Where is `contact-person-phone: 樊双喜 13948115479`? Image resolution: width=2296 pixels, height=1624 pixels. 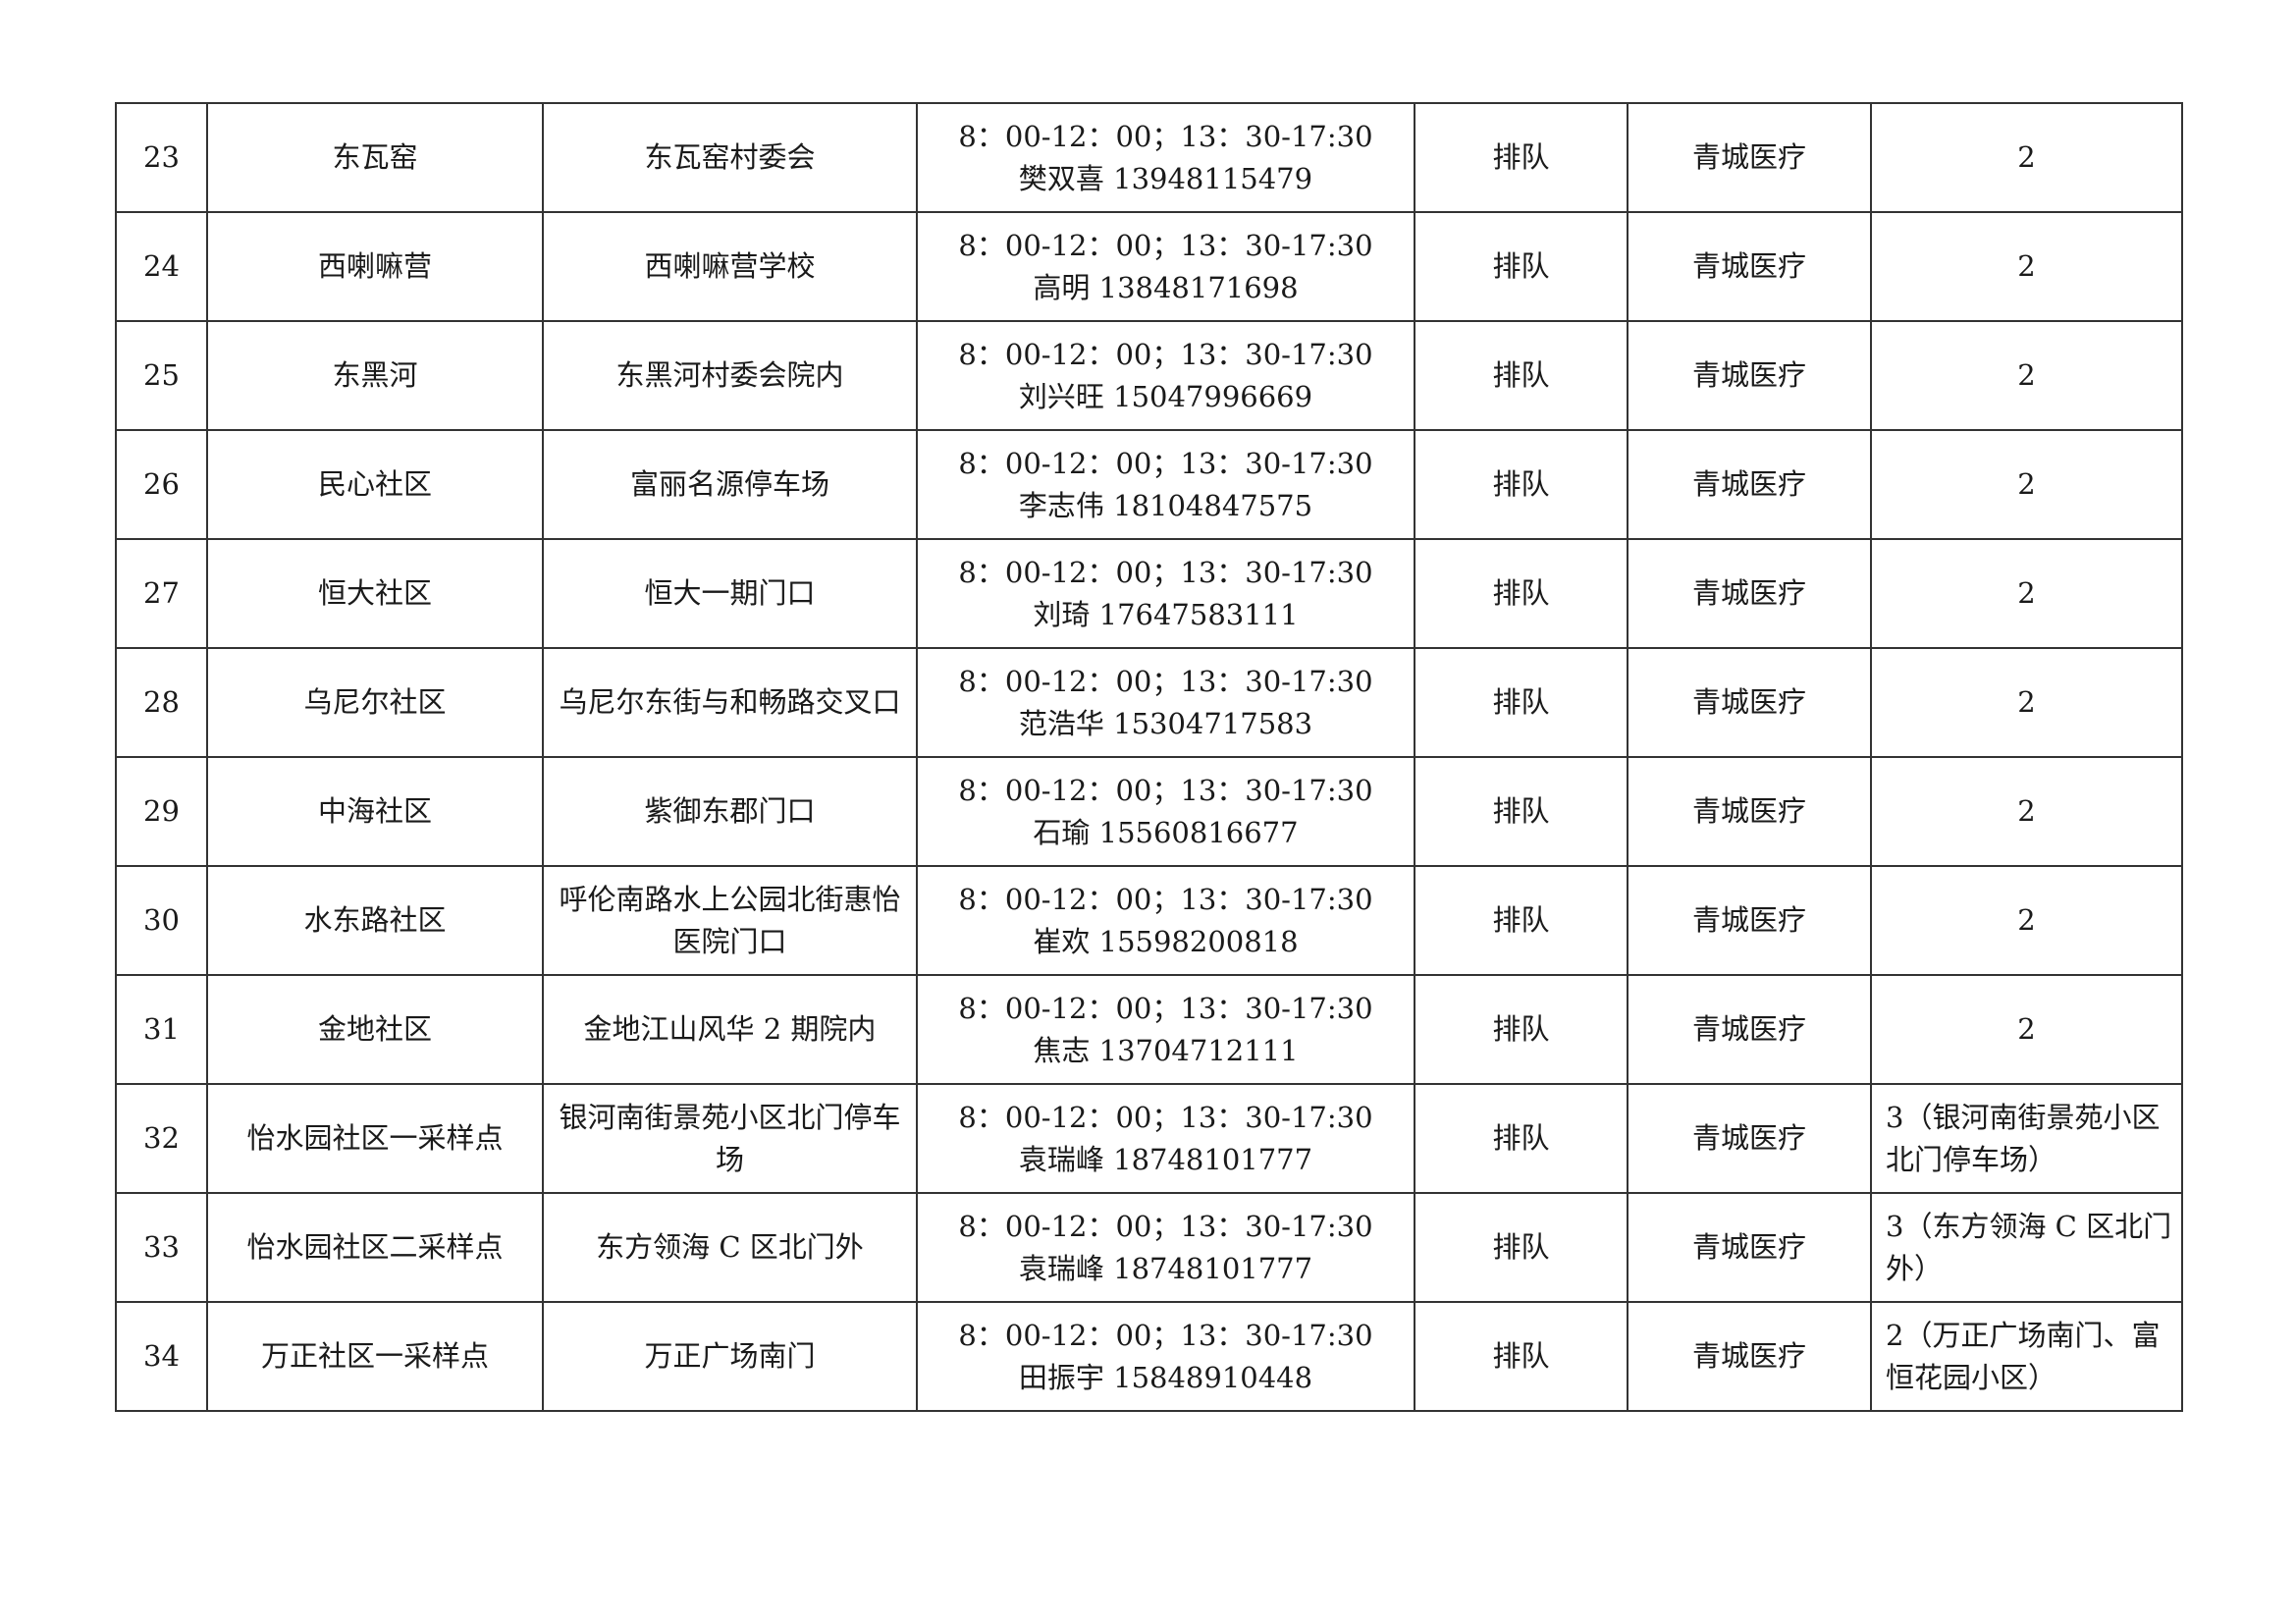 contact-person-phone: 樊双喜 13948115479 is located at coordinates (1165, 178).